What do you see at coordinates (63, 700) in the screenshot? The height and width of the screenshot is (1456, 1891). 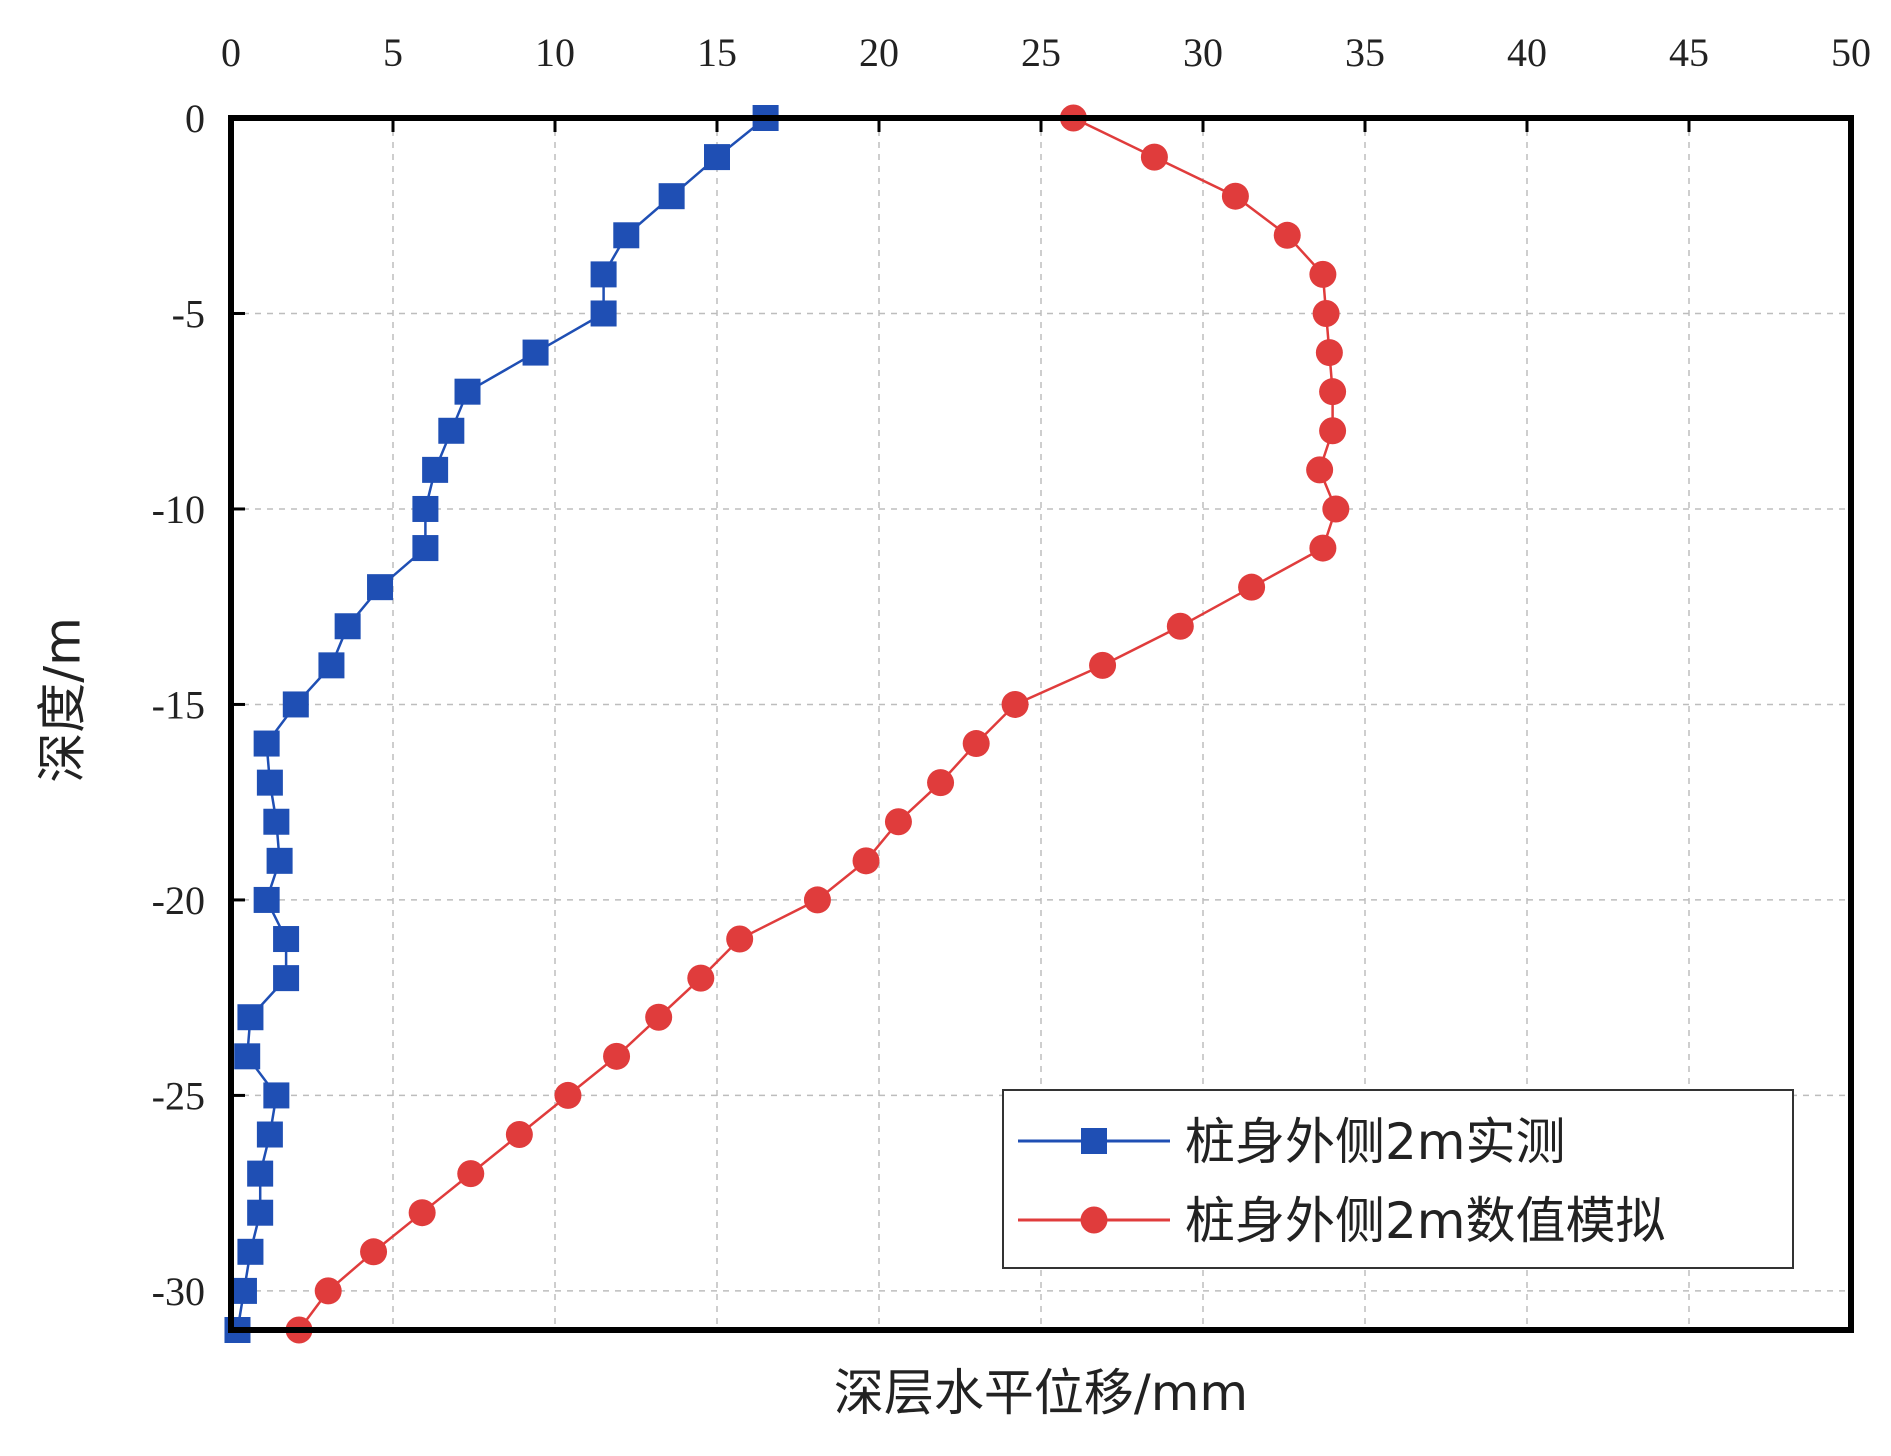 I see `y-axis-title: 深度/m` at bounding box center [63, 700].